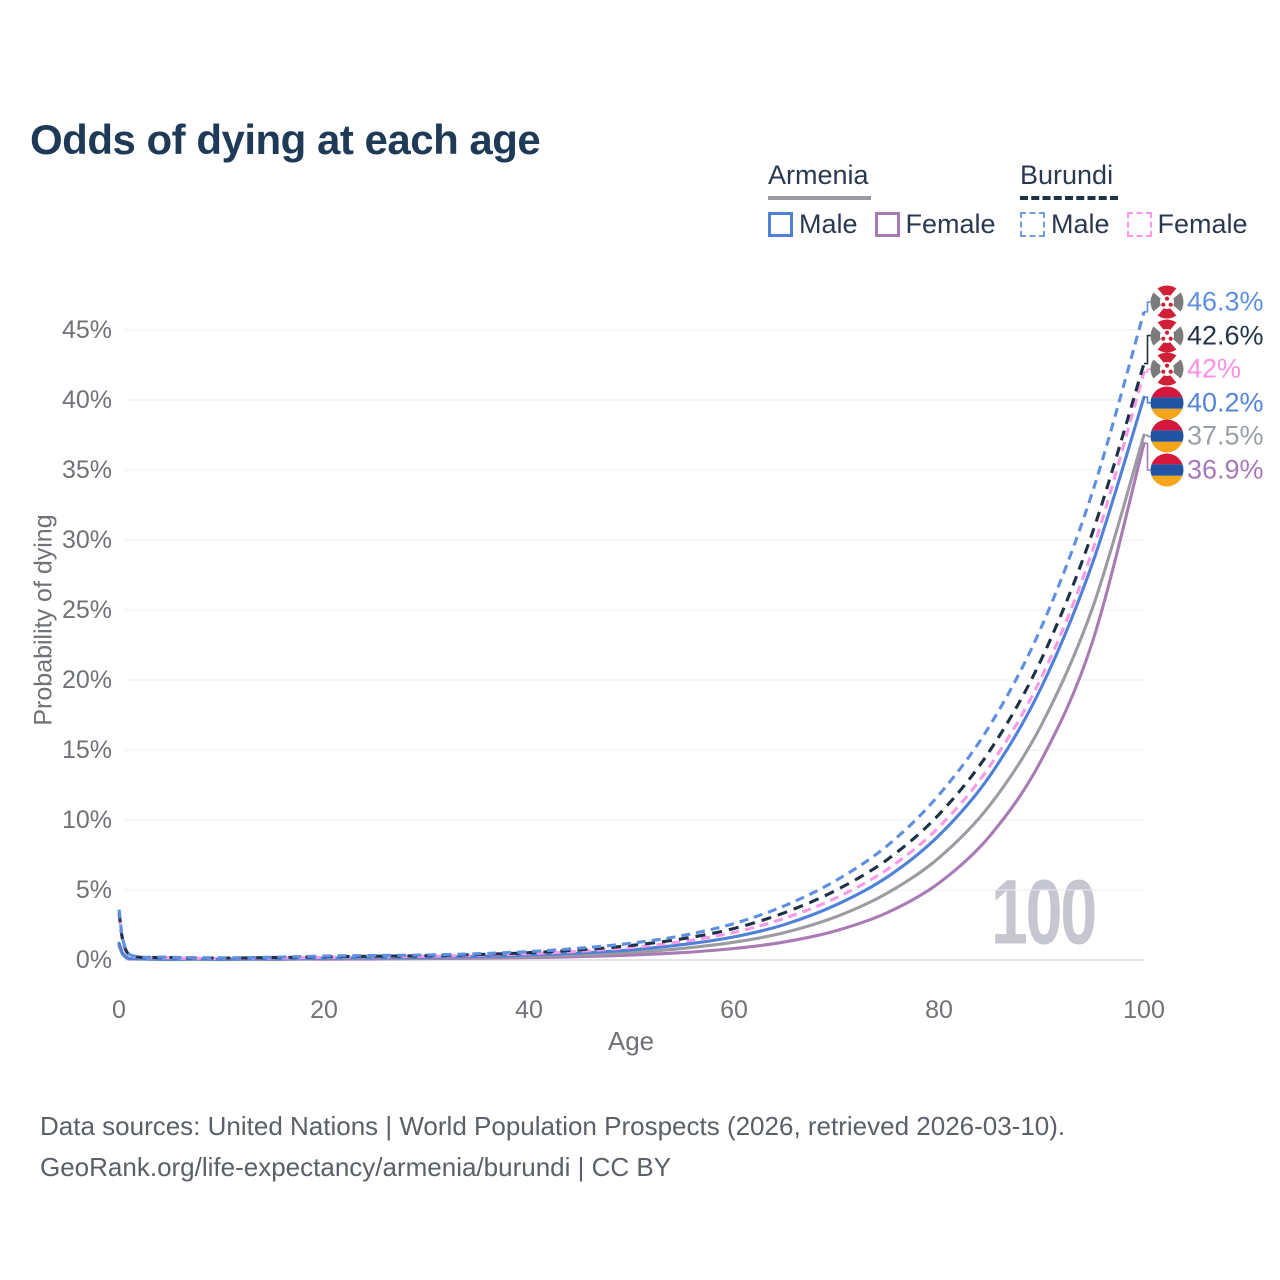 The height and width of the screenshot is (1280, 1280). I want to click on connector-burundi-both-sexes, so click(1147, 349).